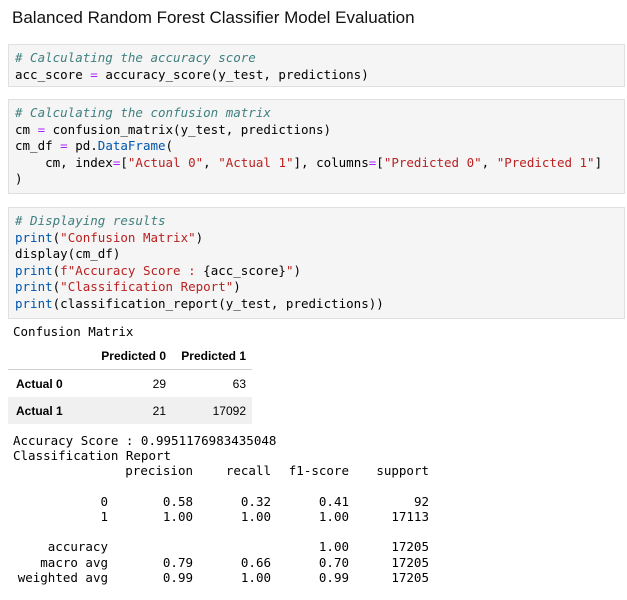 This screenshot has width=627, height=600. I want to click on column-header: Predicted 1, so click(213, 355).